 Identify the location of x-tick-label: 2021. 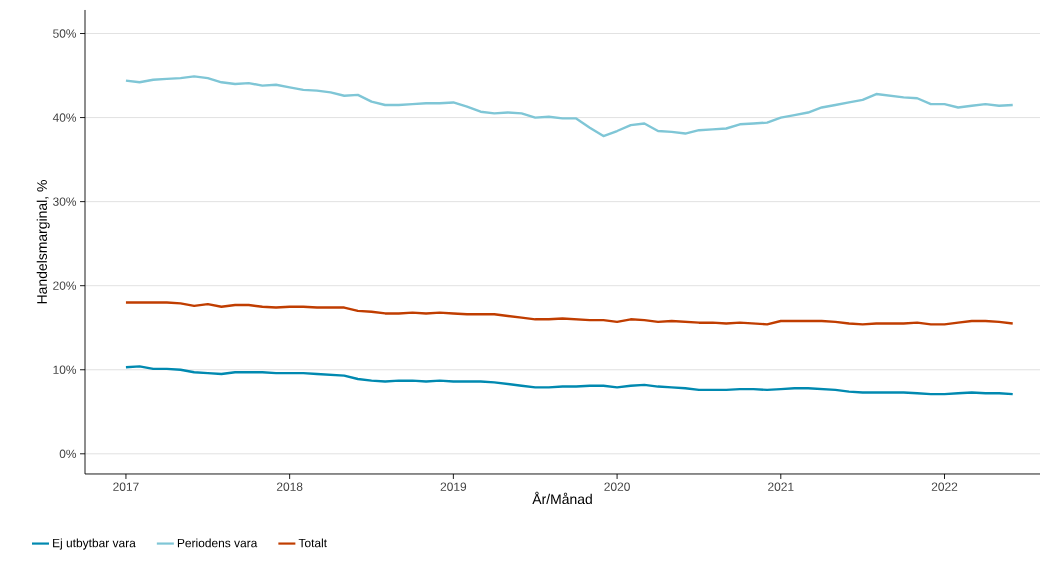
(781, 486).